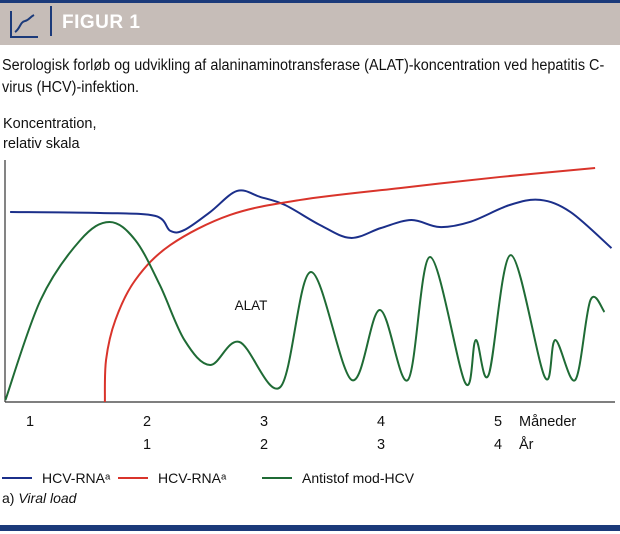  I want to click on footnote: a) Viral load, so click(39, 498).